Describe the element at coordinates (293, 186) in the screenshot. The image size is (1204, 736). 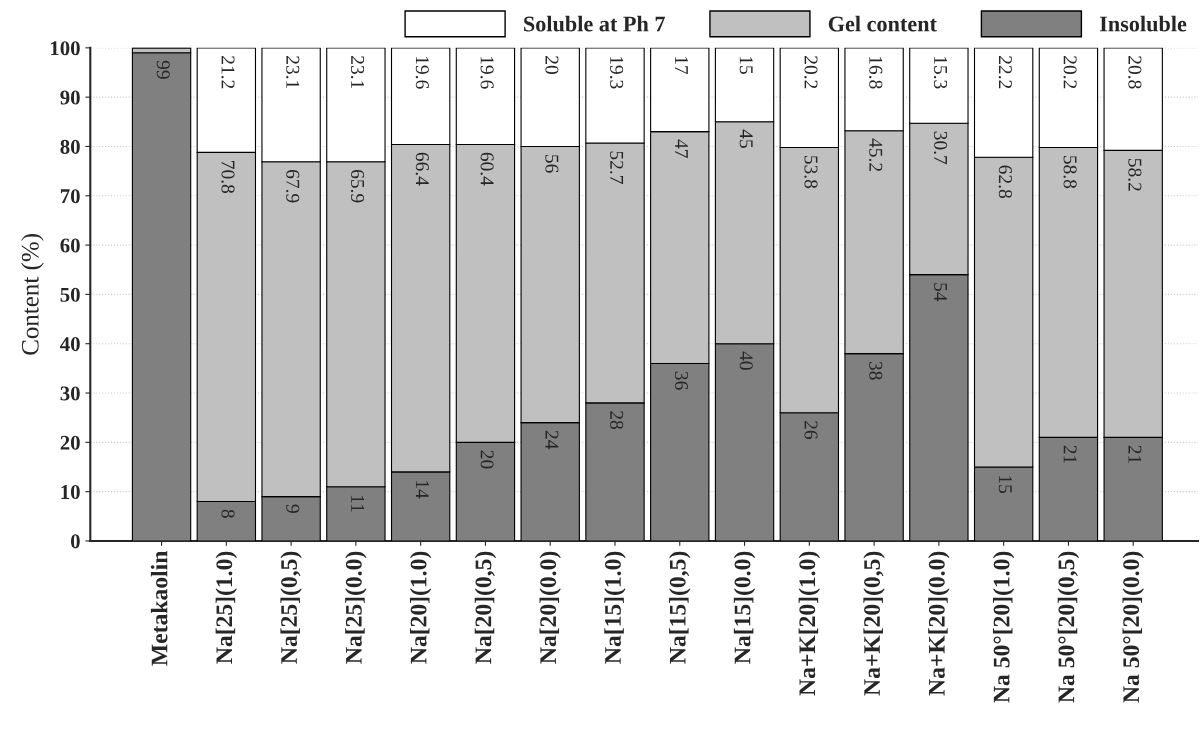
I see `data-label: 67.9` at that location.